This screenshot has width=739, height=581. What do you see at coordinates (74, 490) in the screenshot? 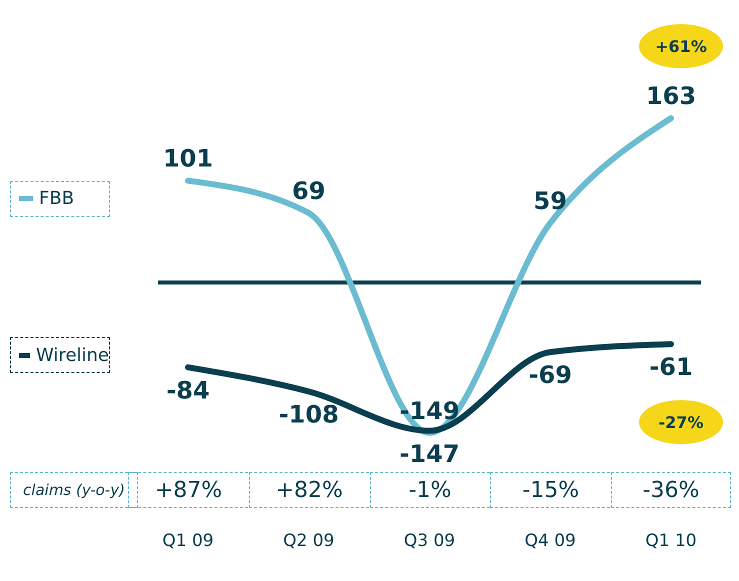
I see `text: claims (y-o-y)` at bounding box center [74, 490].